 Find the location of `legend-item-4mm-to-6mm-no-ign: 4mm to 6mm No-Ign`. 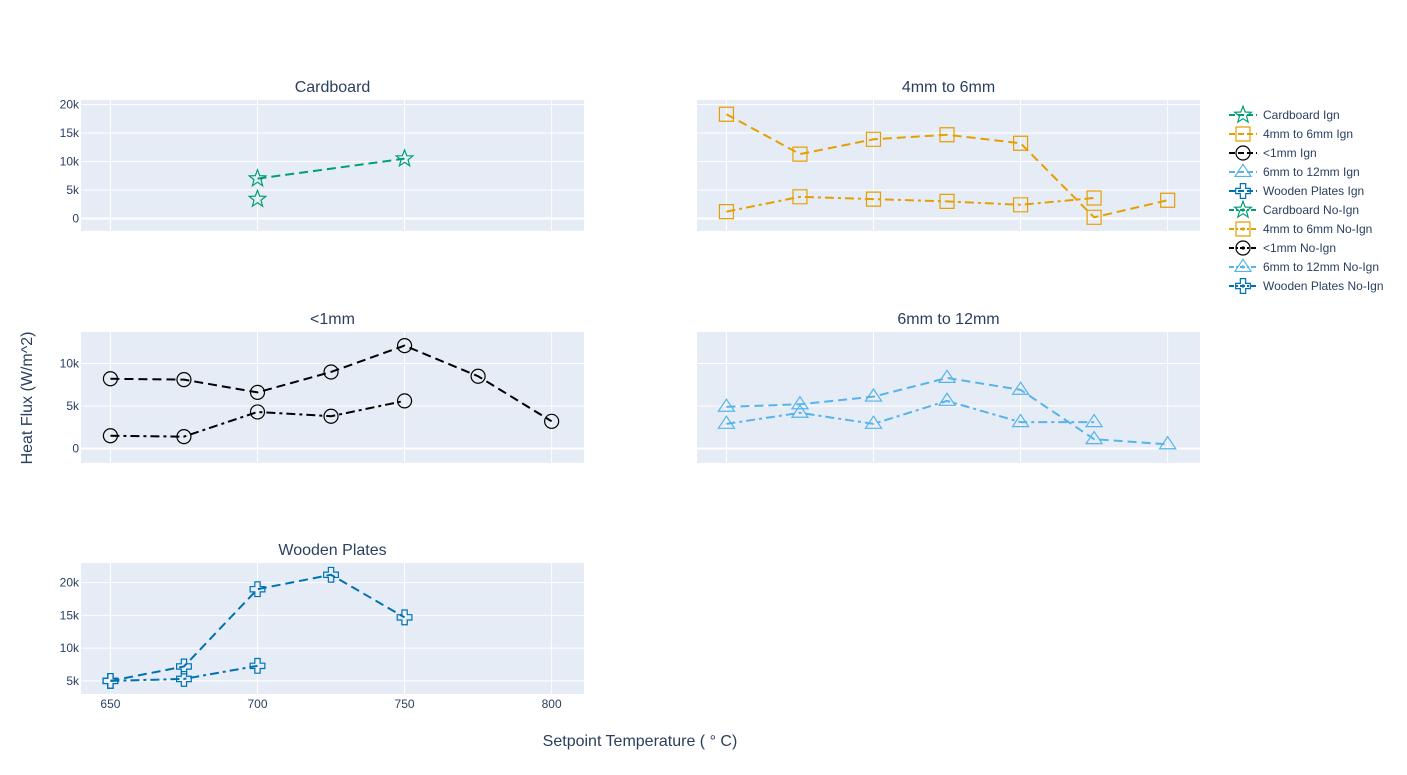

legend-item-4mm-to-6mm-no-ign: 4mm to 6mm No-Ign is located at coordinates (1300, 229).